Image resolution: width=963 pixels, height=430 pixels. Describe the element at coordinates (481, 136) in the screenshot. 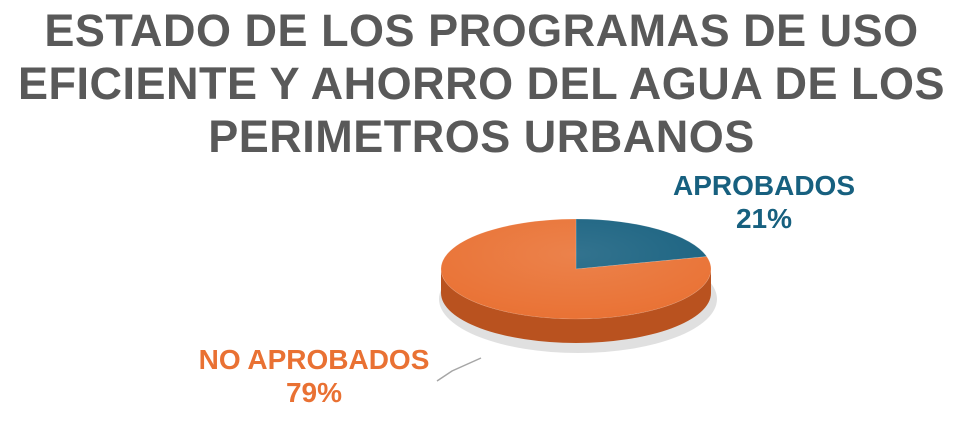

I see `chart-title-line-3: PERIMETROS URBANOS` at that location.